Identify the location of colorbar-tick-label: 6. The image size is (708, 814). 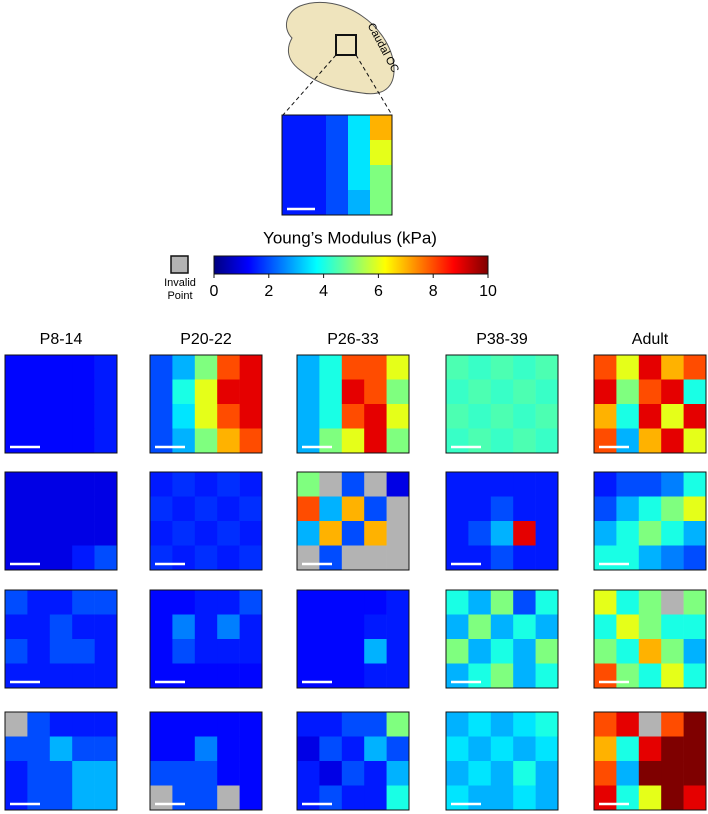
(378, 291).